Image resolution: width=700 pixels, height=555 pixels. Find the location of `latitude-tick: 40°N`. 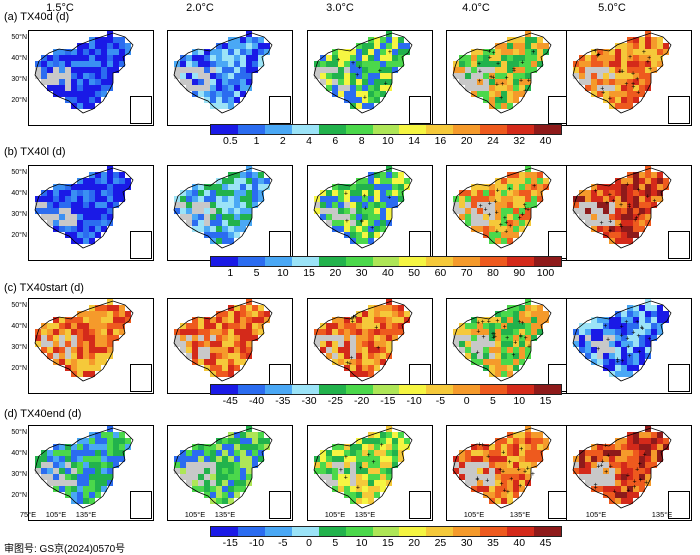

latitude-tick: 40°N is located at coordinates (19, 326).